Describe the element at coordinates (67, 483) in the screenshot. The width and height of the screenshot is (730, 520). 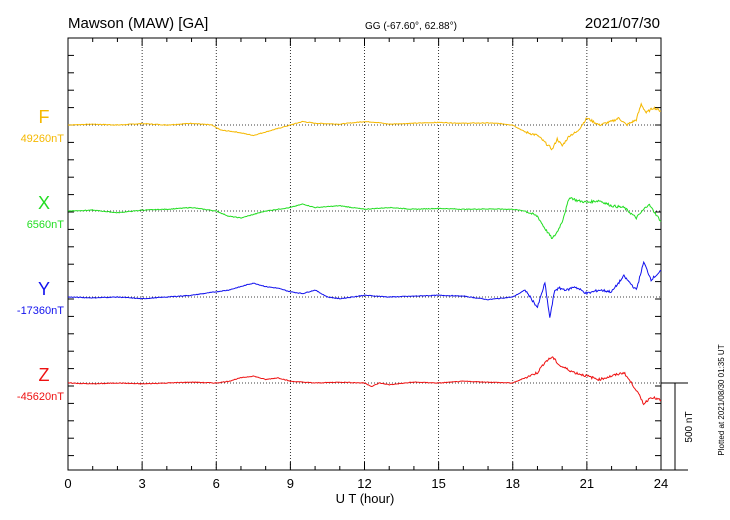
I see `x-tick-label: 0` at that location.